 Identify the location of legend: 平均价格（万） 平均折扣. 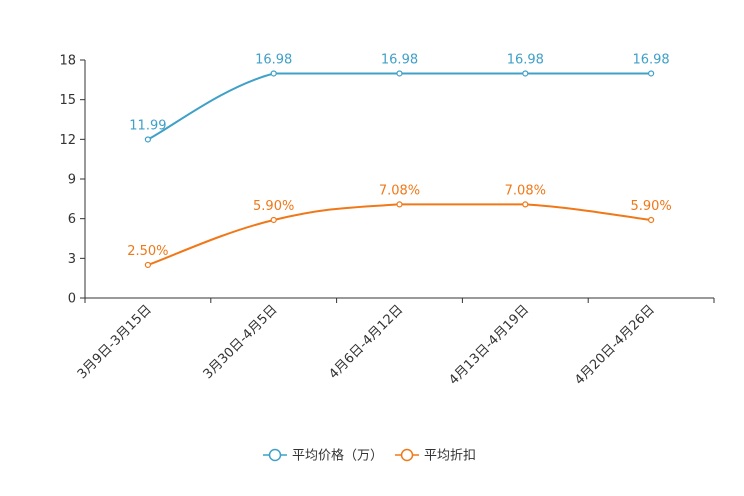
(369, 456).